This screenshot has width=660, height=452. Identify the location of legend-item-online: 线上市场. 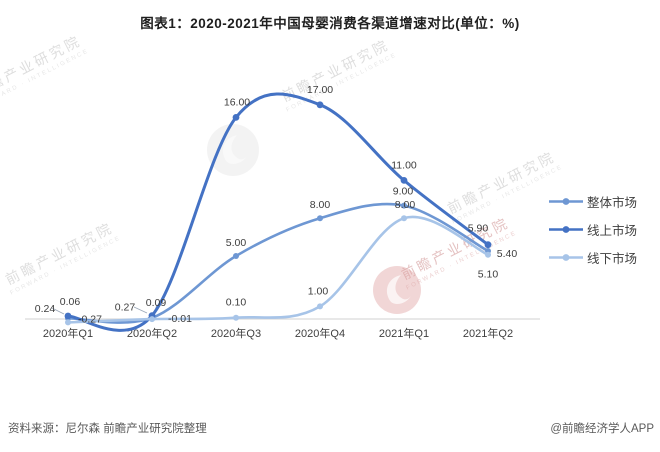
(593, 229).